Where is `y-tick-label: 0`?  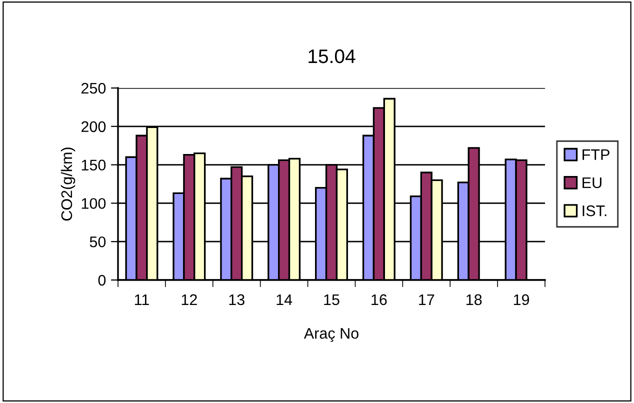 y-tick-label: 0 is located at coordinates (102, 280).